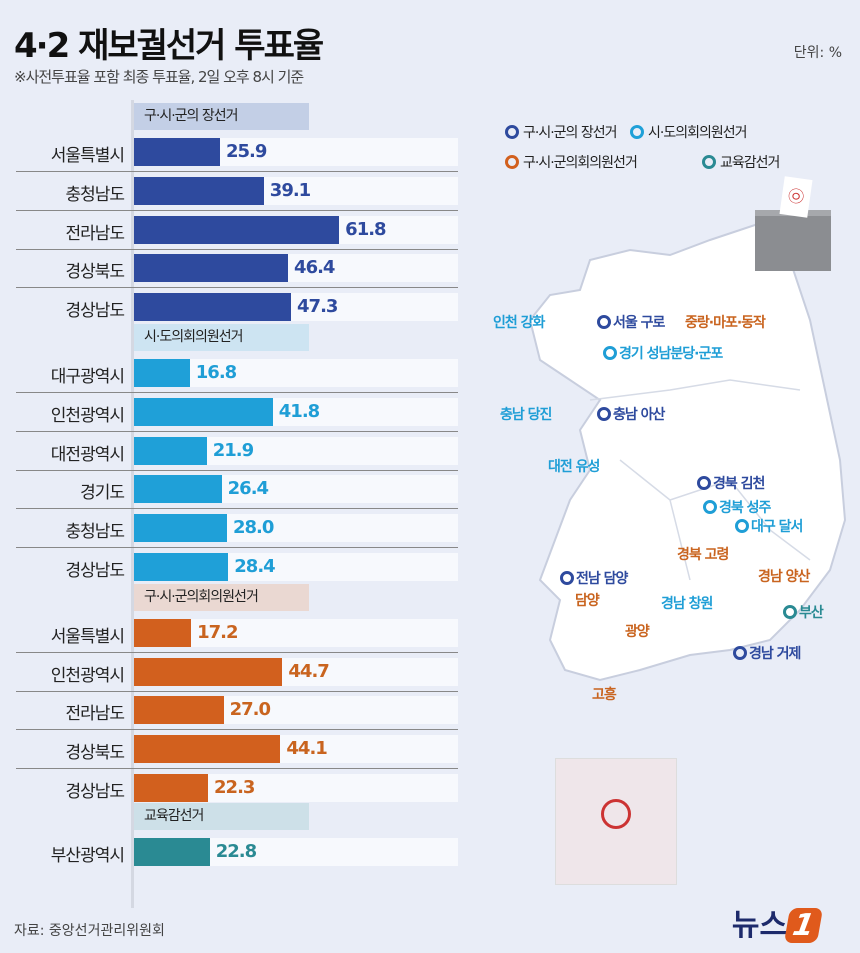 The width and height of the screenshot is (860, 953). Describe the element at coordinates (526, 415) in the screenshot. I see `map-label-text: 충남 당진` at that location.